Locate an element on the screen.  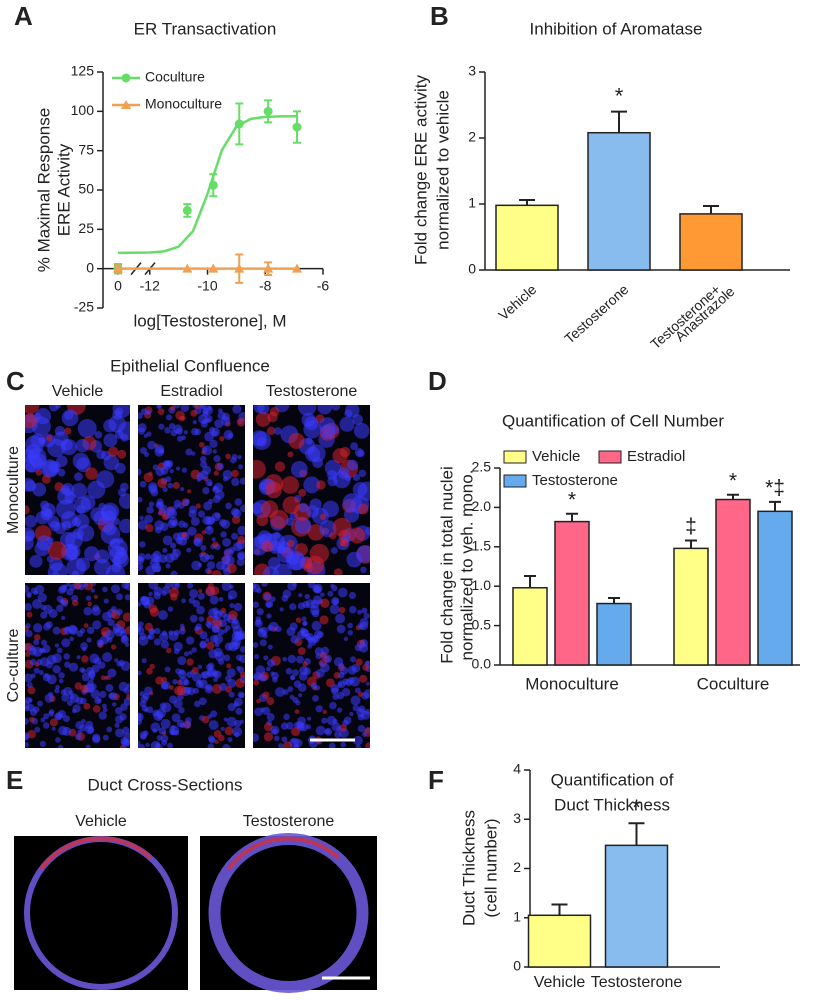
marker is located at coordinates (126, 104).